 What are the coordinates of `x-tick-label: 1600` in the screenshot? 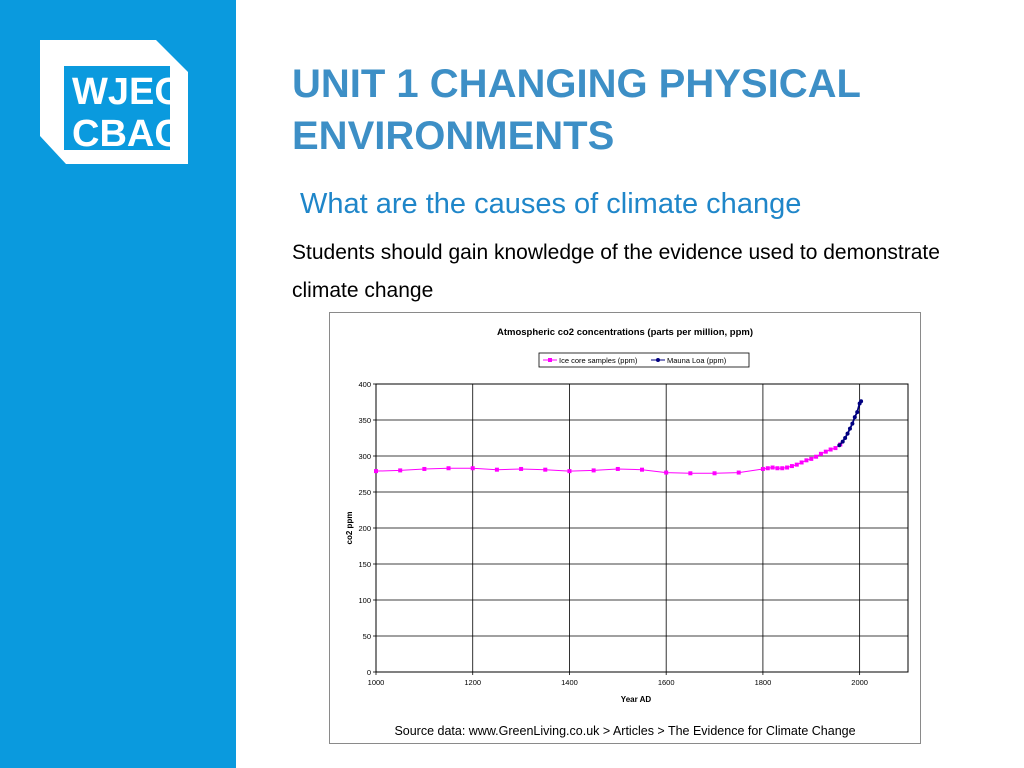 It's located at (666, 682).